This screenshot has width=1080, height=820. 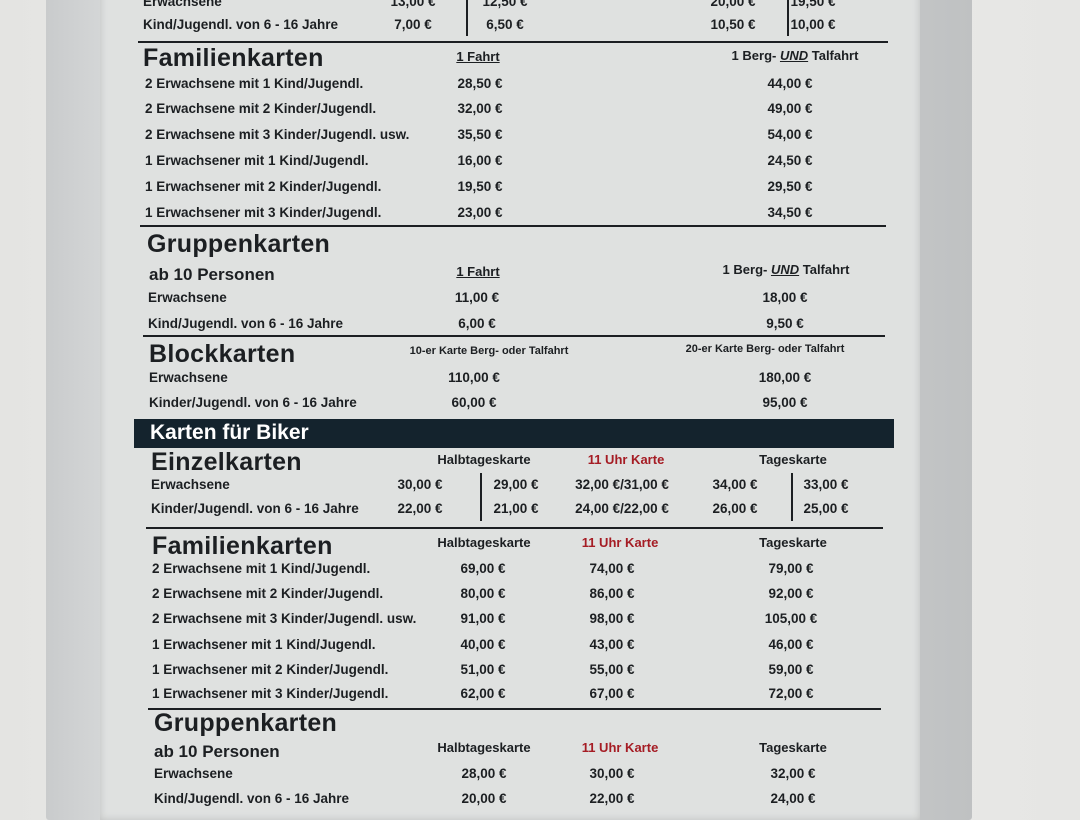 What do you see at coordinates (480, 134) in the screenshot?
I see `price-value: 35,50 €` at bounding box center [480, 134].